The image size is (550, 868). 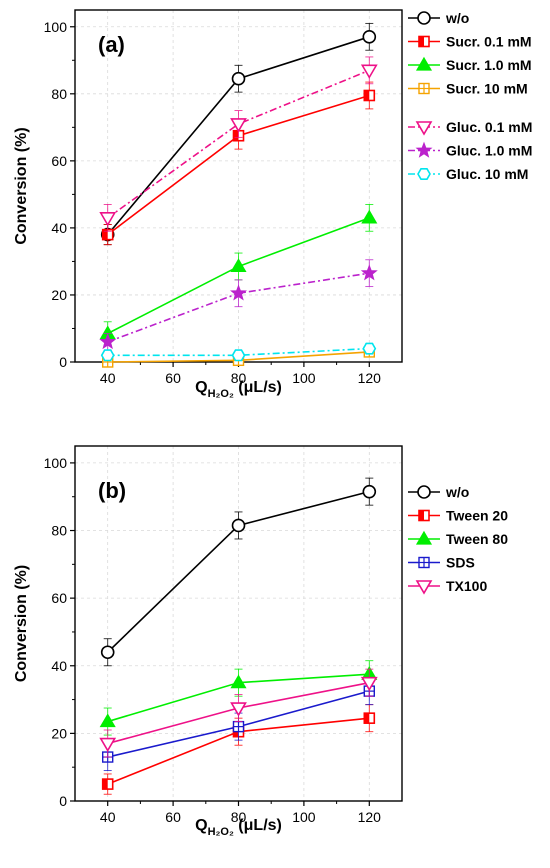 What do you see at coordinates (487, 174) in the screenshot?
I see `legend-label: Gluc. 10 mM` at bounding box center [487, 174].